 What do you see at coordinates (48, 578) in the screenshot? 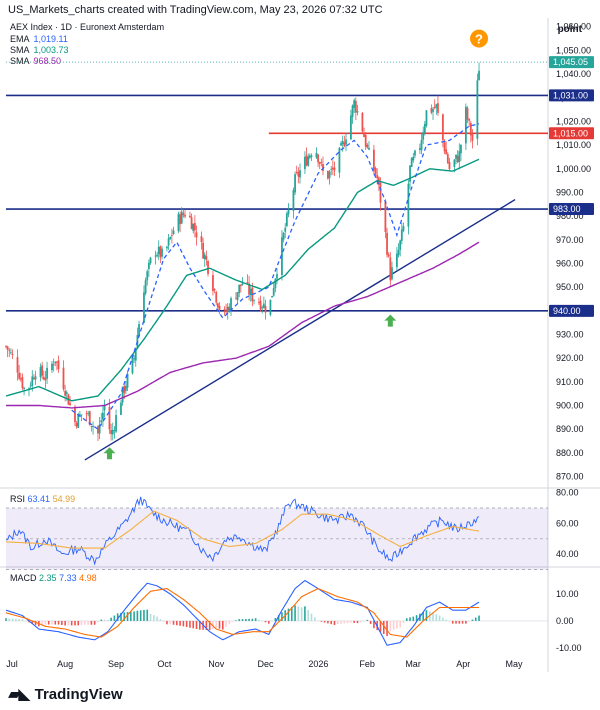
I see `macd-hist-value: 2.35` at bounding box center [48, 578].